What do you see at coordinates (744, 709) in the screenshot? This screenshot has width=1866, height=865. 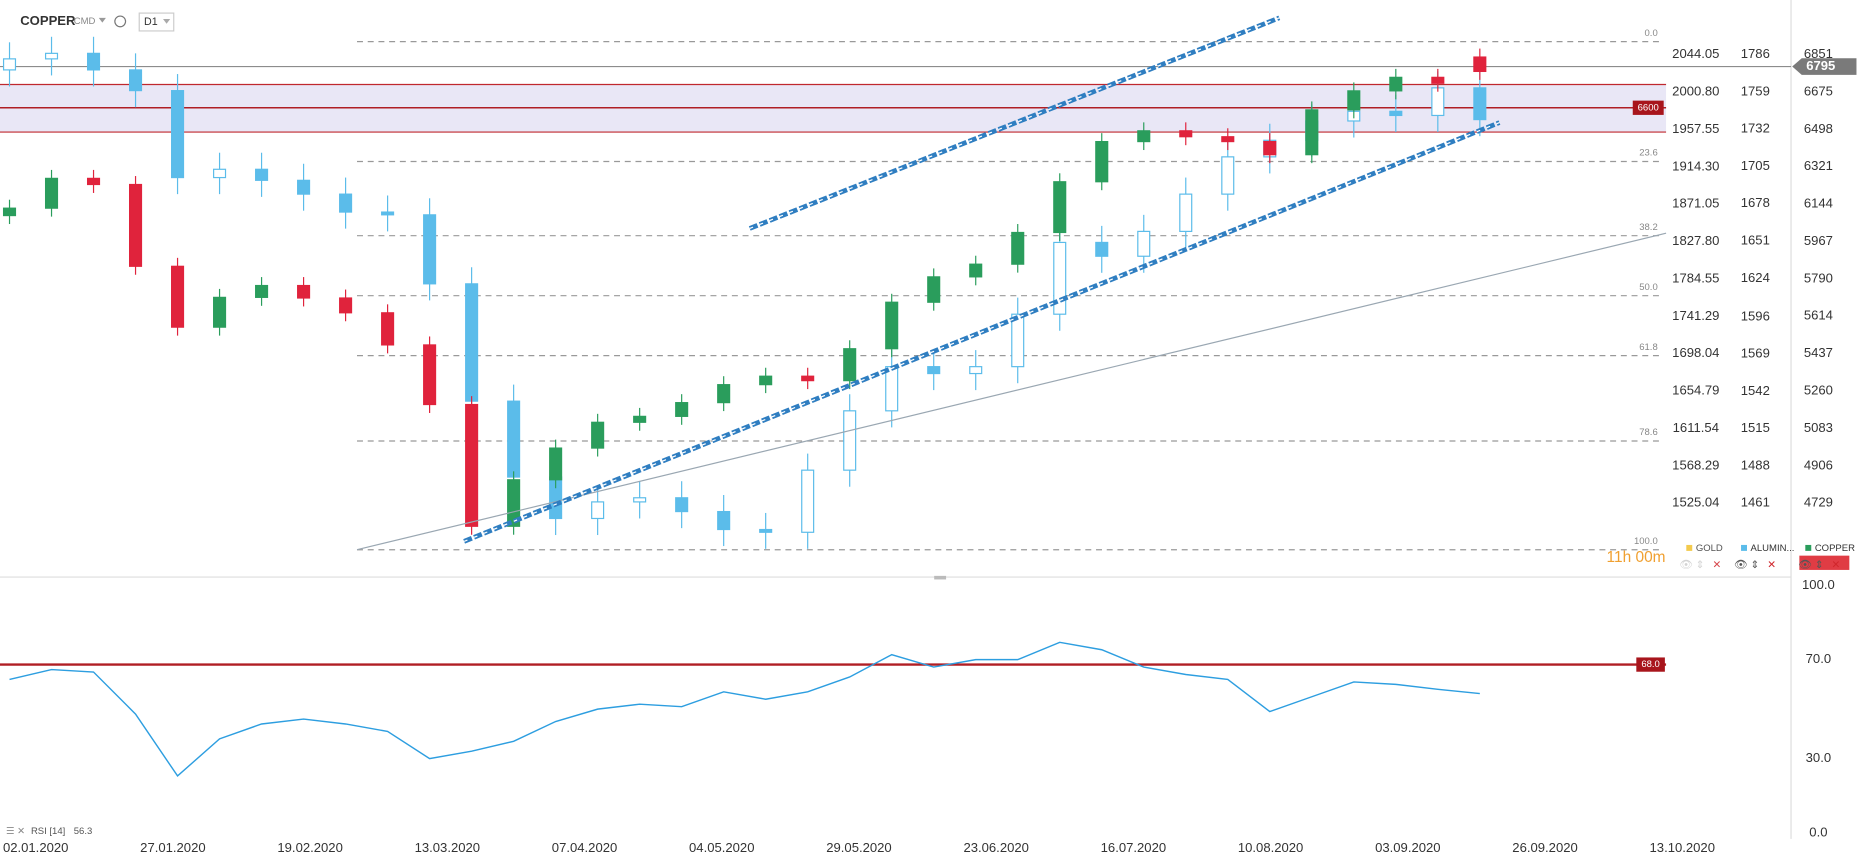 I see `rsi-line` at bounding box center [744, 709].